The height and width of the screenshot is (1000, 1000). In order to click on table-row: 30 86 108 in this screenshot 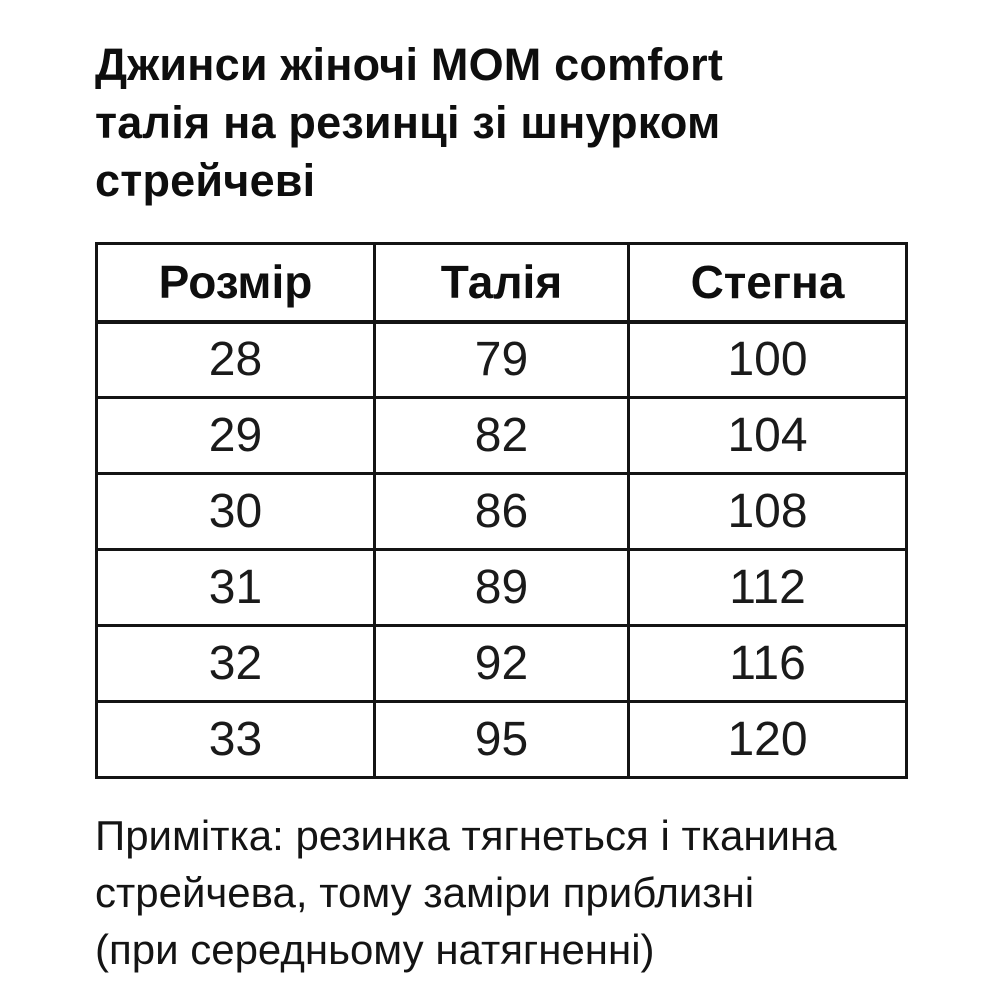, I will do `click(501, 511)`.